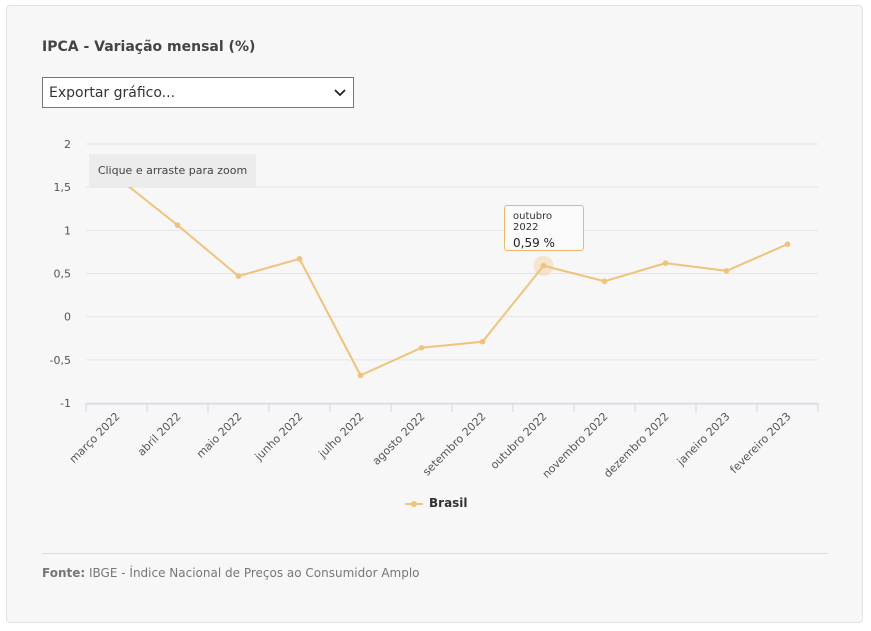  I want to click on y-tick-label: 1, so click(67, 230).